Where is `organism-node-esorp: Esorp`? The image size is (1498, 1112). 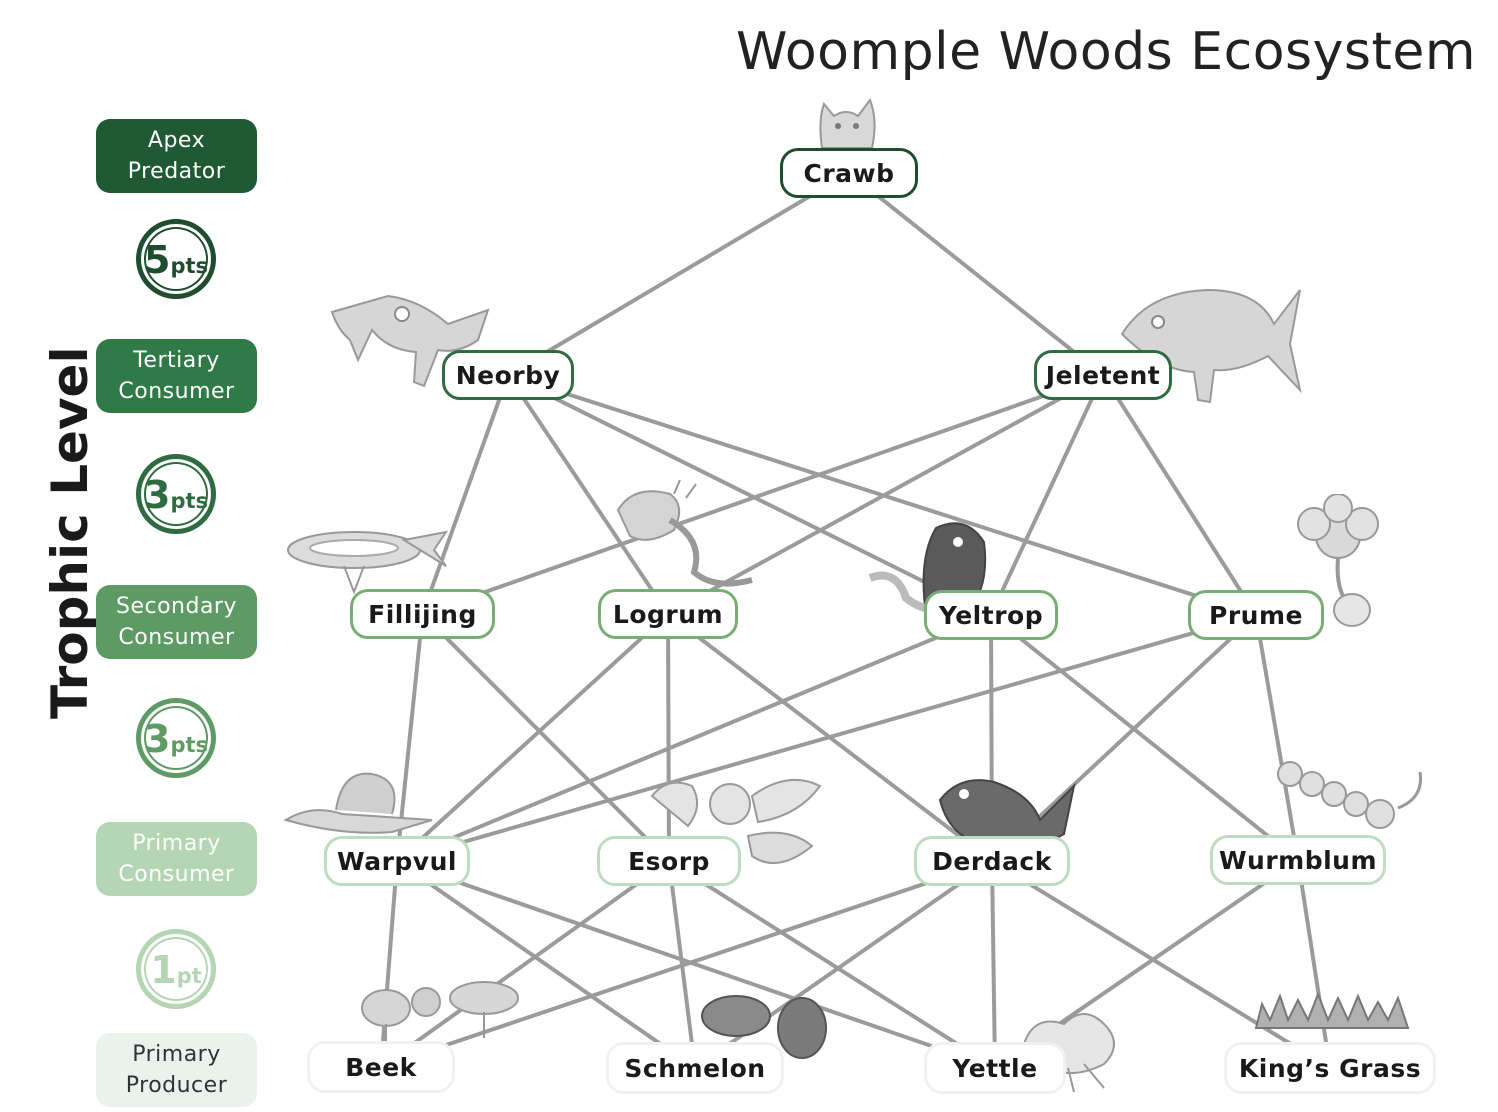
organism-node-esorp: Esorp is located at coordinates (669, 861).